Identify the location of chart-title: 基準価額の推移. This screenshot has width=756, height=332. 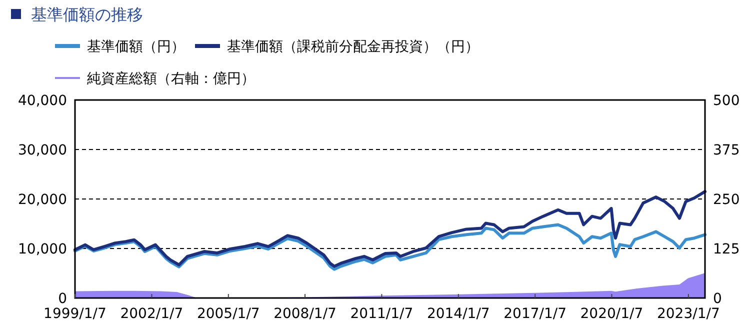
(87, 14).